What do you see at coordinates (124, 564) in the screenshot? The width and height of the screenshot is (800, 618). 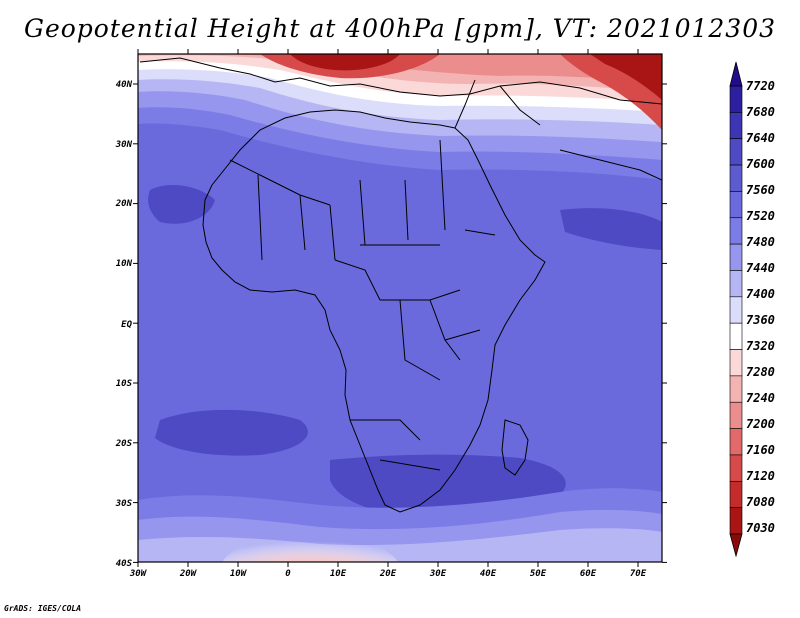 I see `lat-label-40S: 40S` at bounding box center [124, 564].